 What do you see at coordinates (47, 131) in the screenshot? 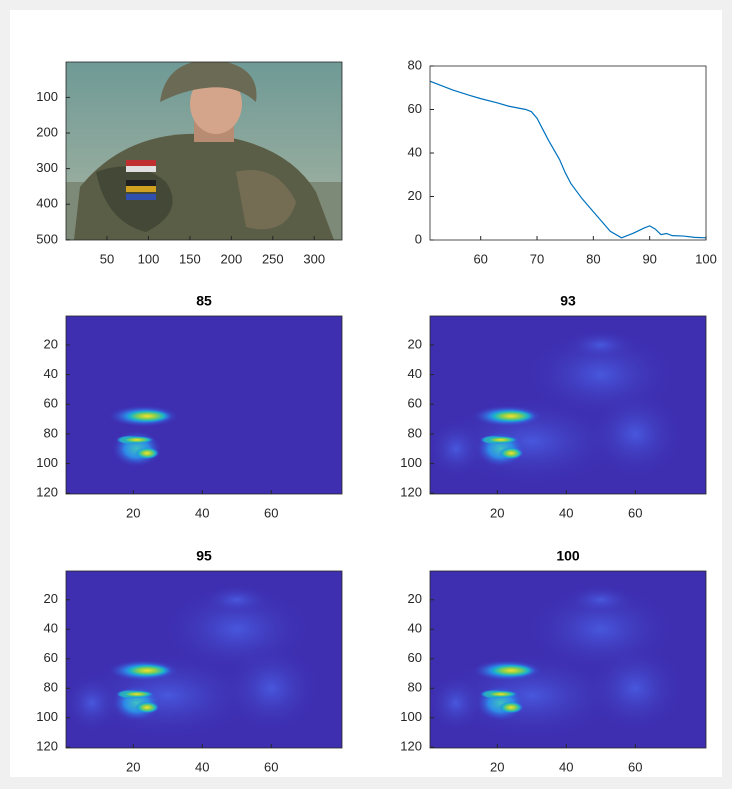
I see `y-tick-label: 200` at bounding box center [47, 131].